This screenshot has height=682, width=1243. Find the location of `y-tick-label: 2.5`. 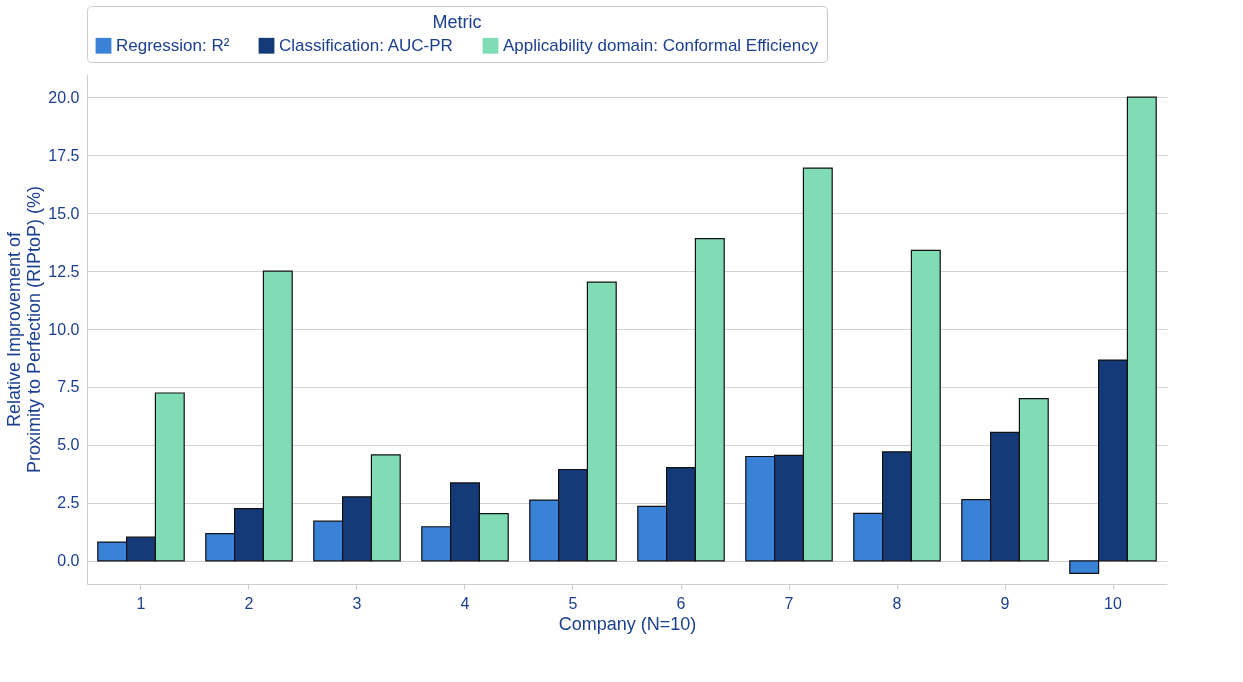

y-tick-label: 2.5 is located at coordinates (68, 503).